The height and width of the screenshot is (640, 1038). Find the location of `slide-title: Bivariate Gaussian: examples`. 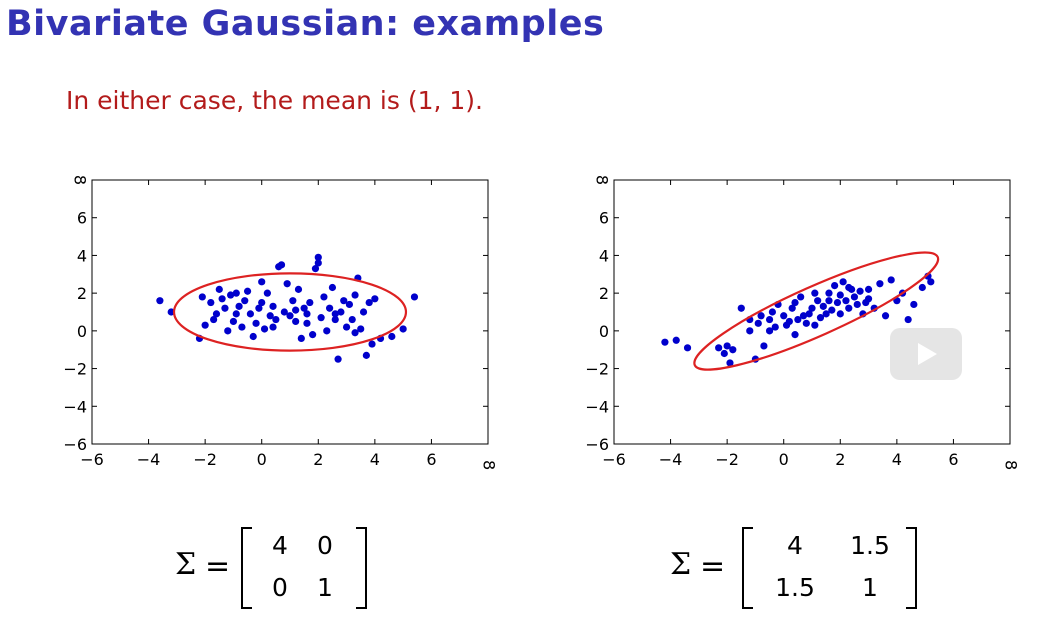

slide-title: Bivariate Gaussian: examples is located at coordinates (305, 24).